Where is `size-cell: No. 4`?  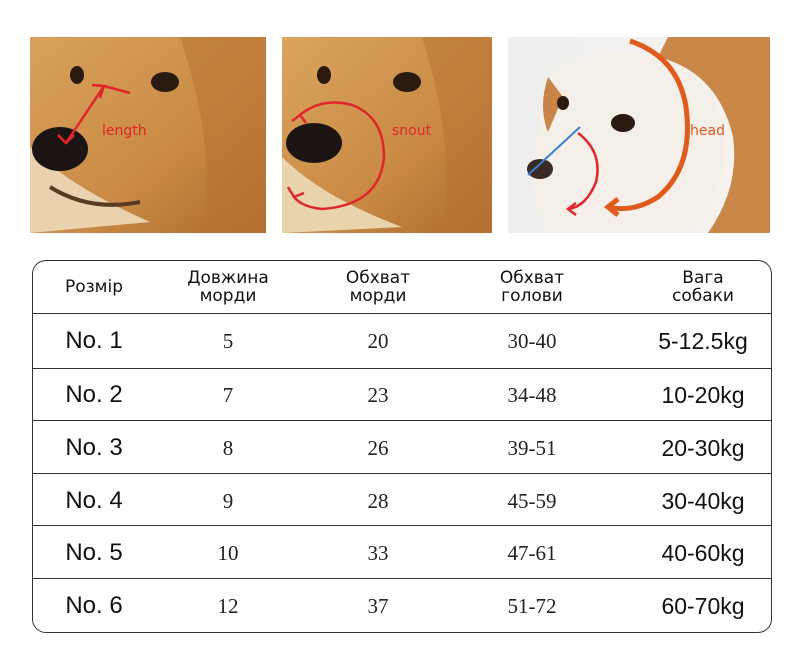
size-cell: No. 4 is located at coordinates (94, 500).